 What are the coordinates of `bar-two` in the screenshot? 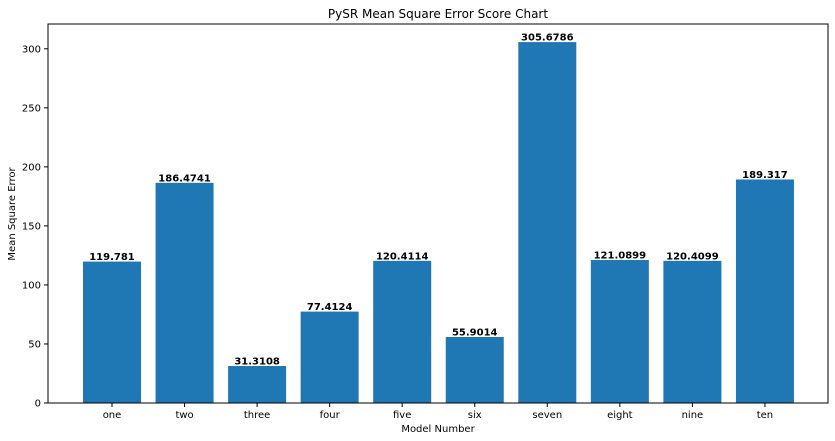 It's located at (184, 292).